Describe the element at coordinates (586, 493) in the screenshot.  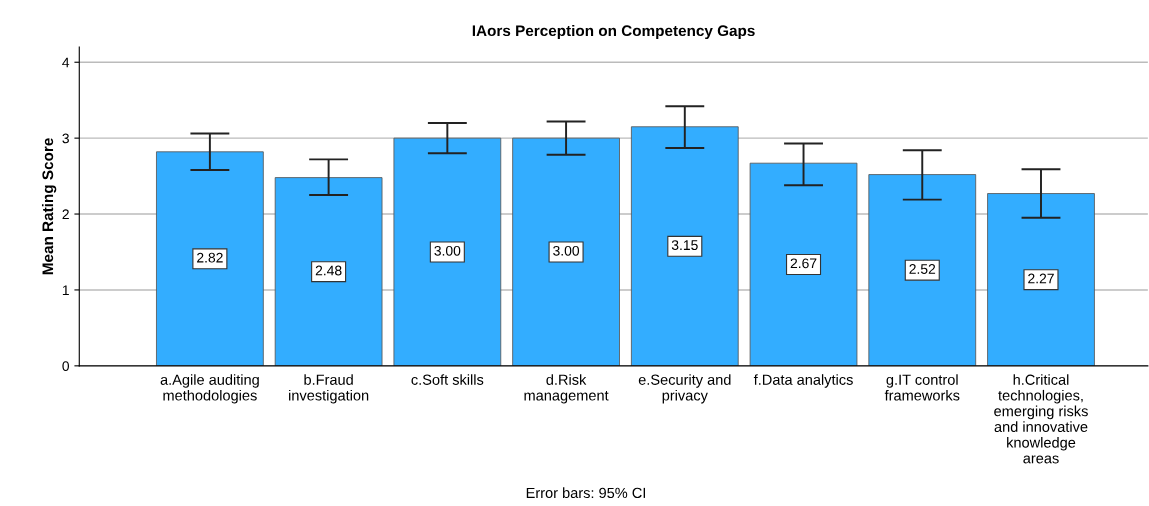
I see `text: Error bars: 95% CI` at that location.